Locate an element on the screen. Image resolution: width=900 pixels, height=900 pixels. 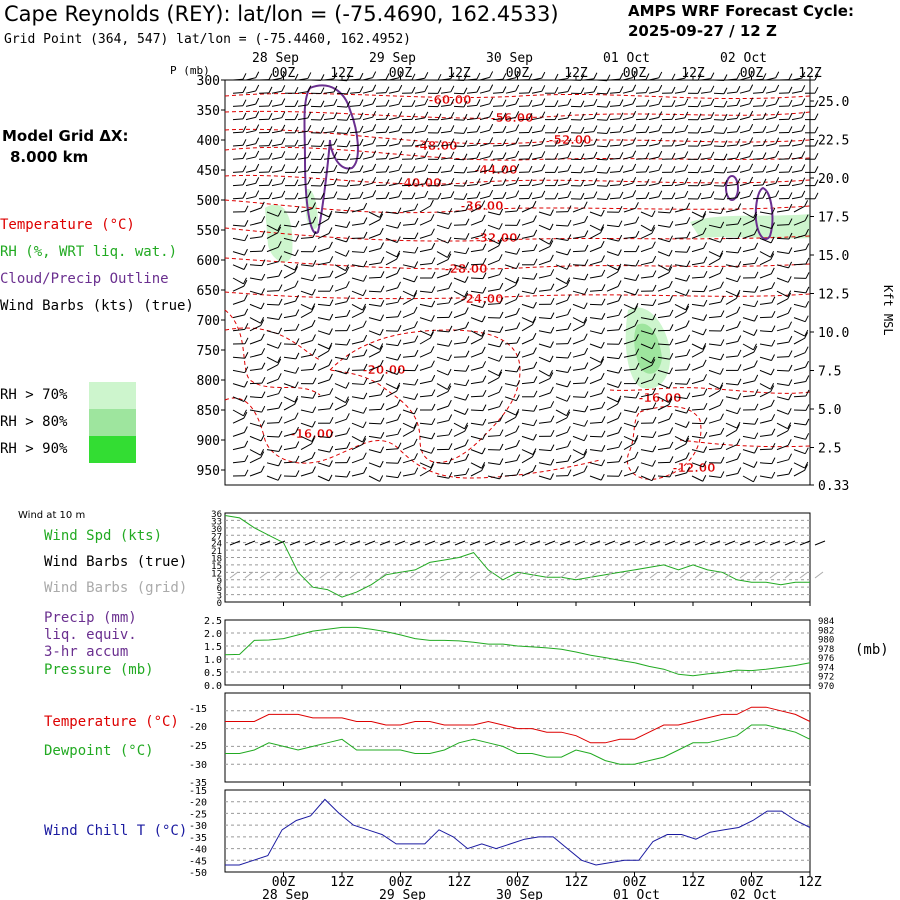
temperature-contour is located at coordinates (517, 136).